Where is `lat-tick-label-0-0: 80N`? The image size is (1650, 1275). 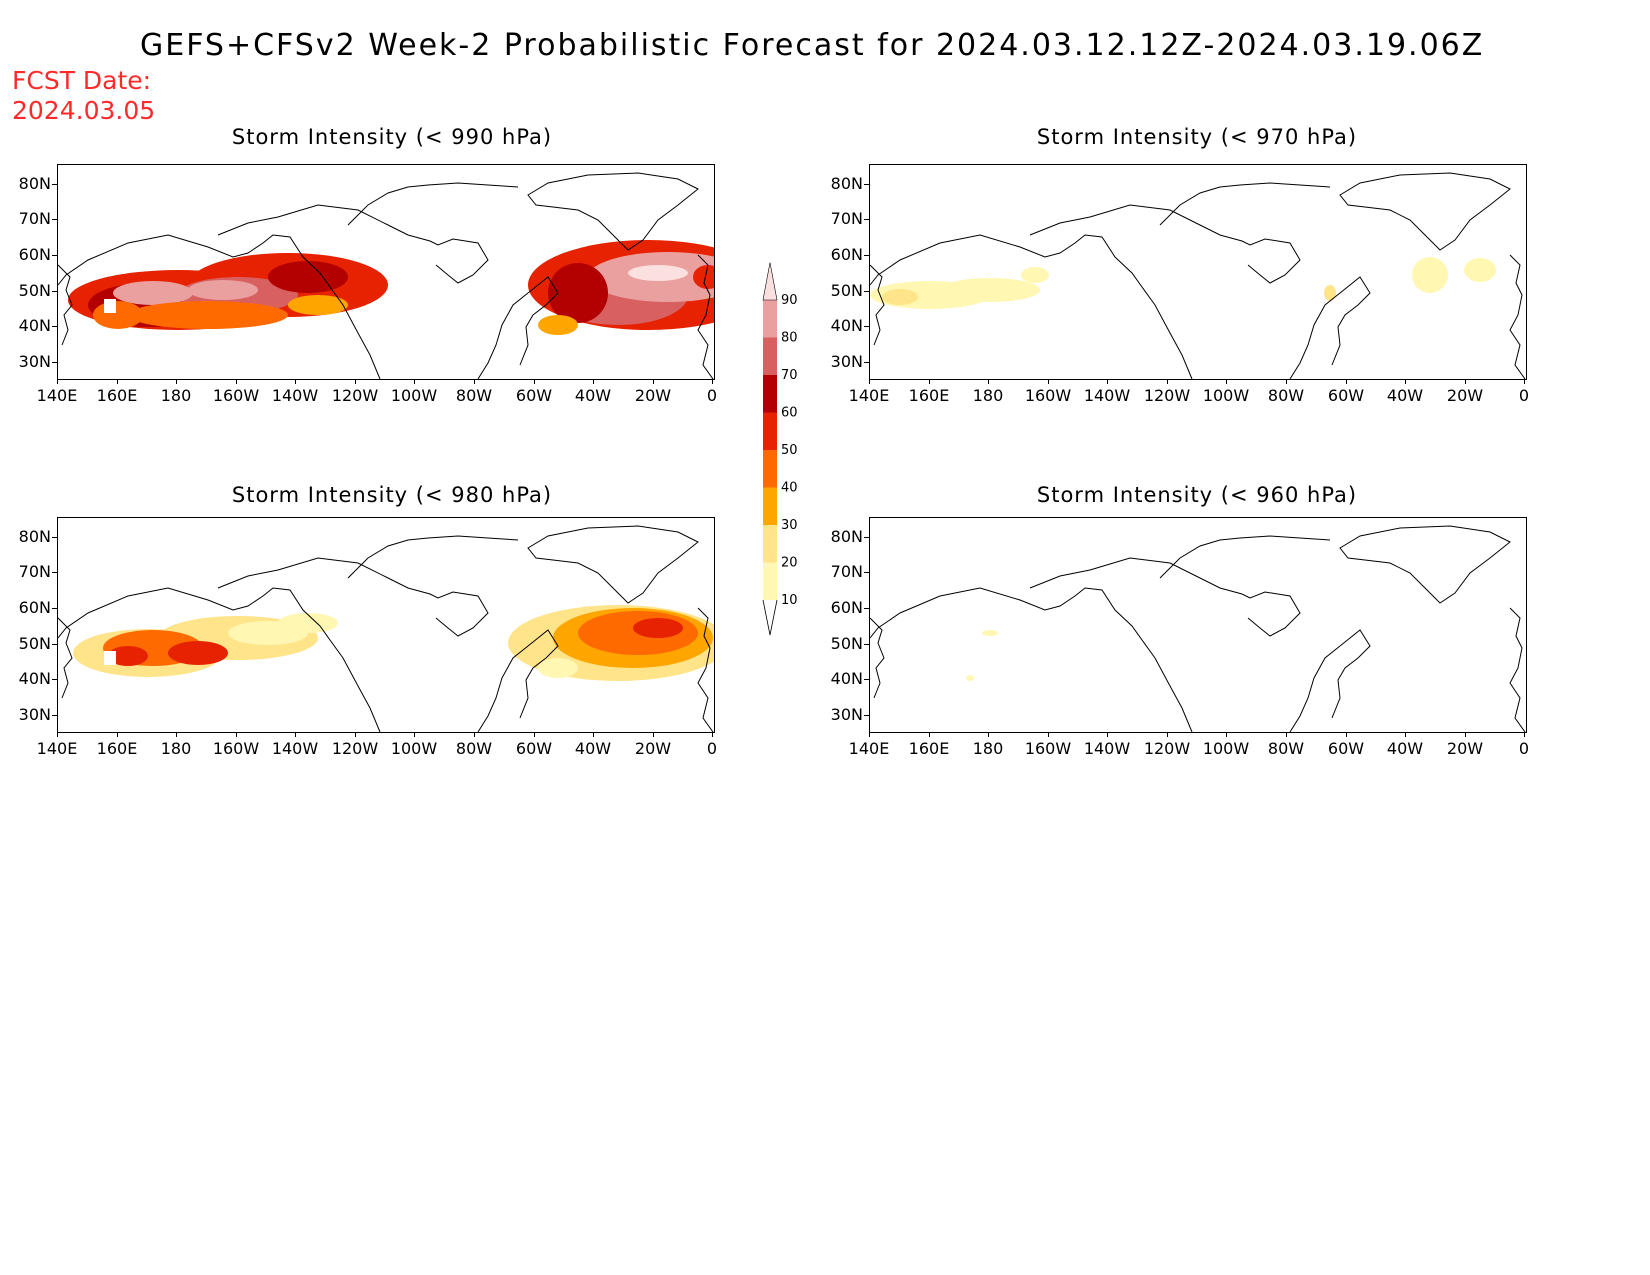
lat-tick-label-0-0: 80N is located at coordinates (34, 183).